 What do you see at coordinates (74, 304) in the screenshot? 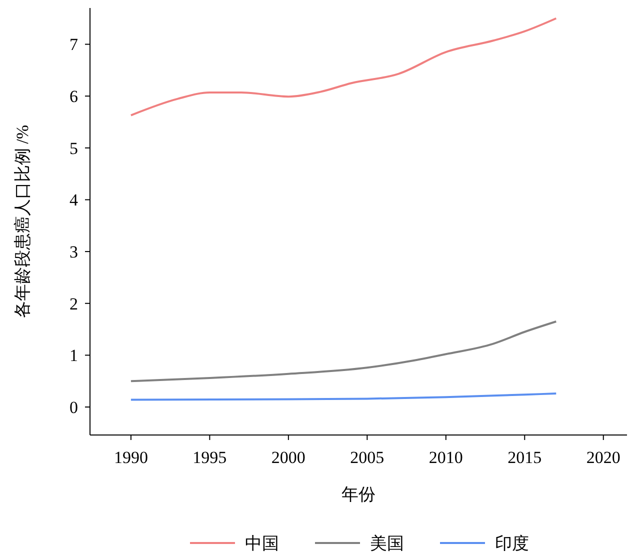
I see `y-tick-label: 2` at bounding box center [74, 304].